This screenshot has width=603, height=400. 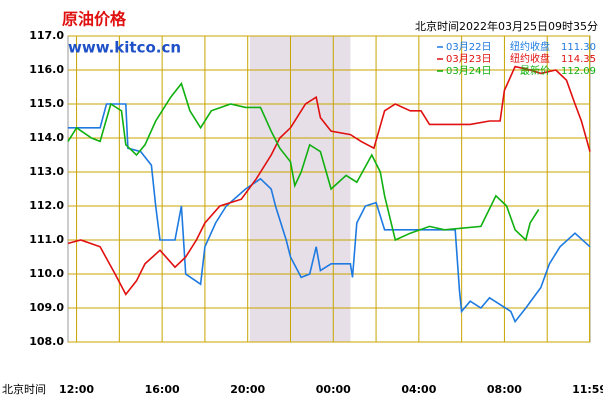 What do you see at coordinates (333, 389) in the screenshot?
I see `x-tick-label: 00:00` at bounding box center [333, 389].